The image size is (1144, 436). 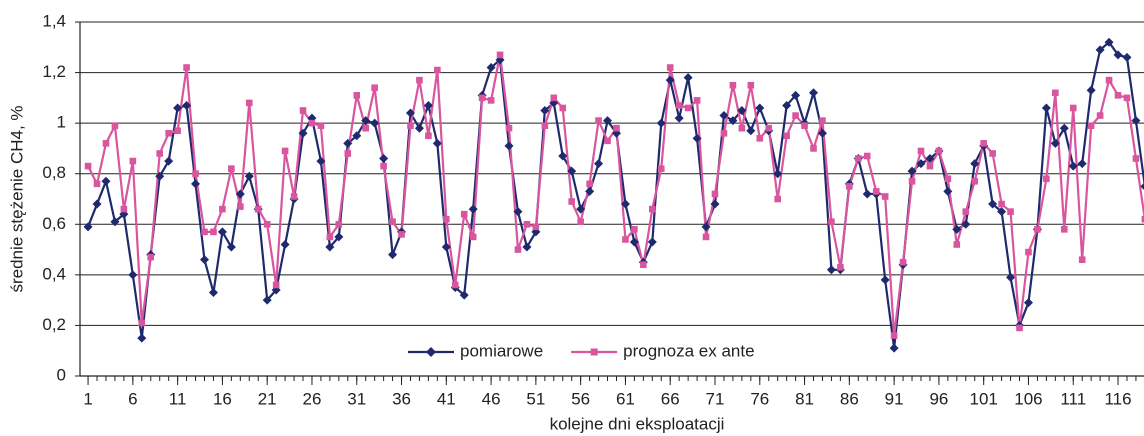 I want to click on x-tick-label: 101, so click(x=983, y=398).